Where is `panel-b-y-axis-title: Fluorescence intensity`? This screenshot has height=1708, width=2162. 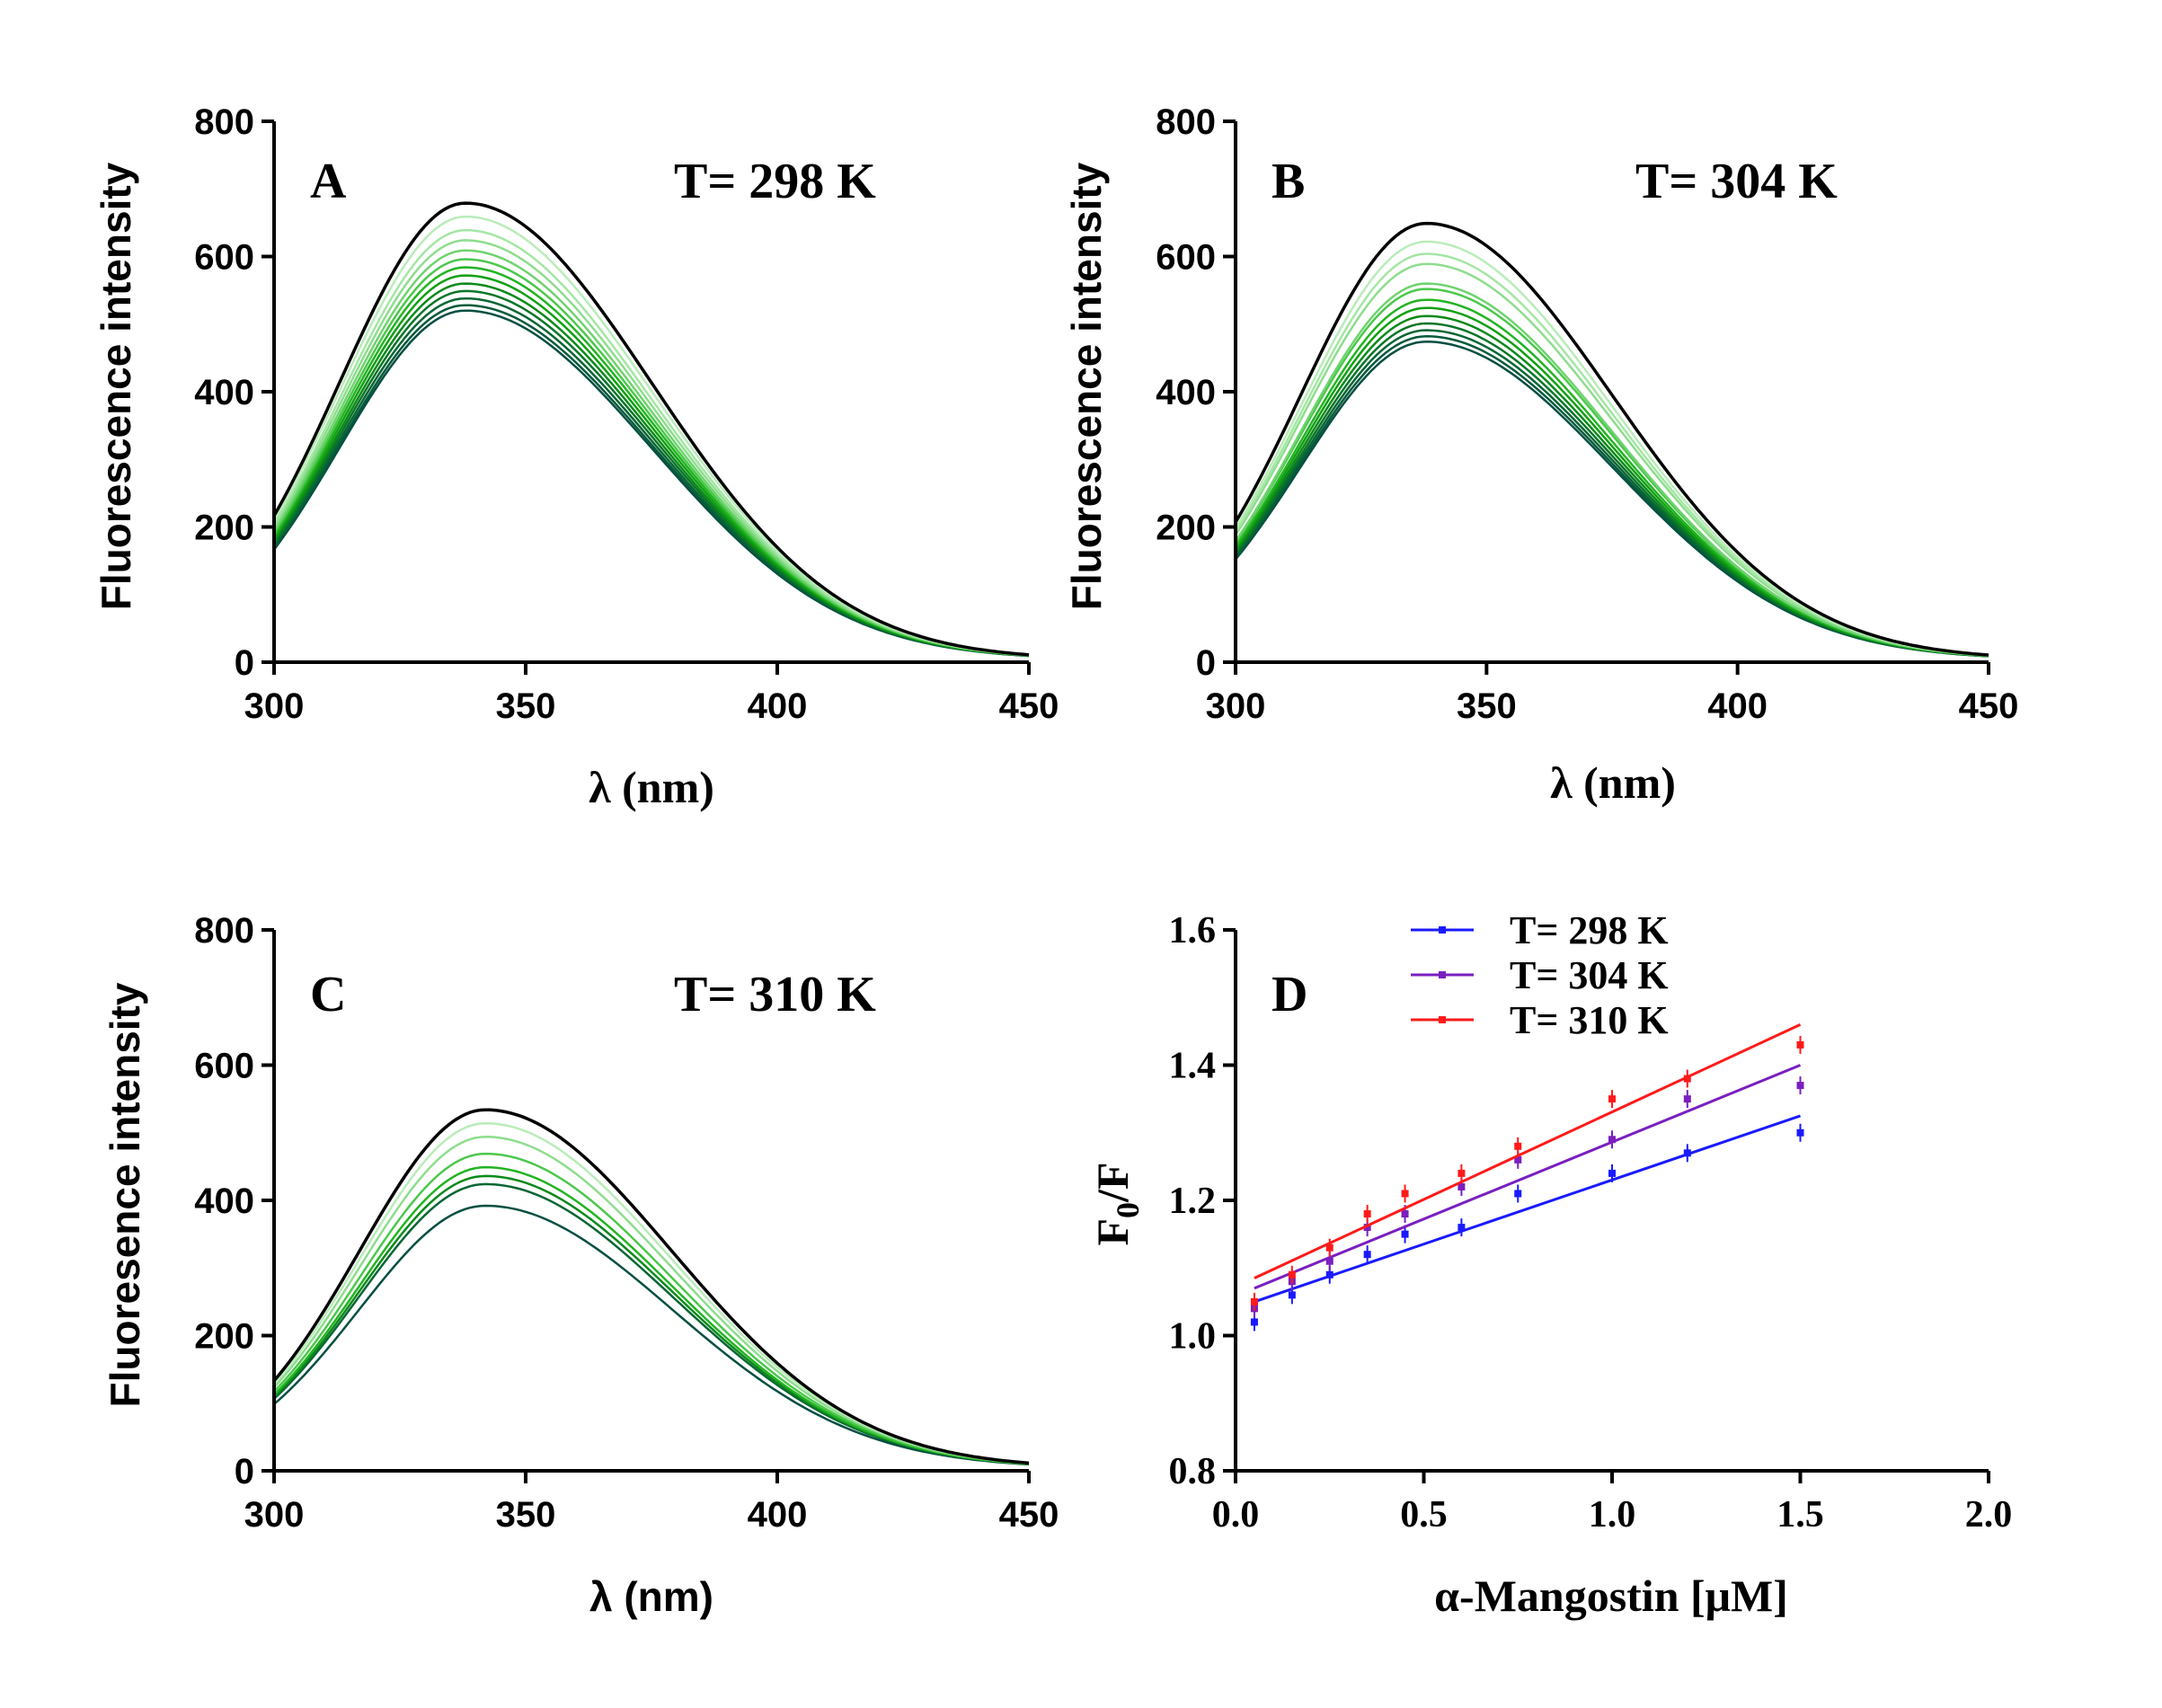 panel-b-y-axis-title: Fluorescence intensity is located at coordinates (1086, 386).